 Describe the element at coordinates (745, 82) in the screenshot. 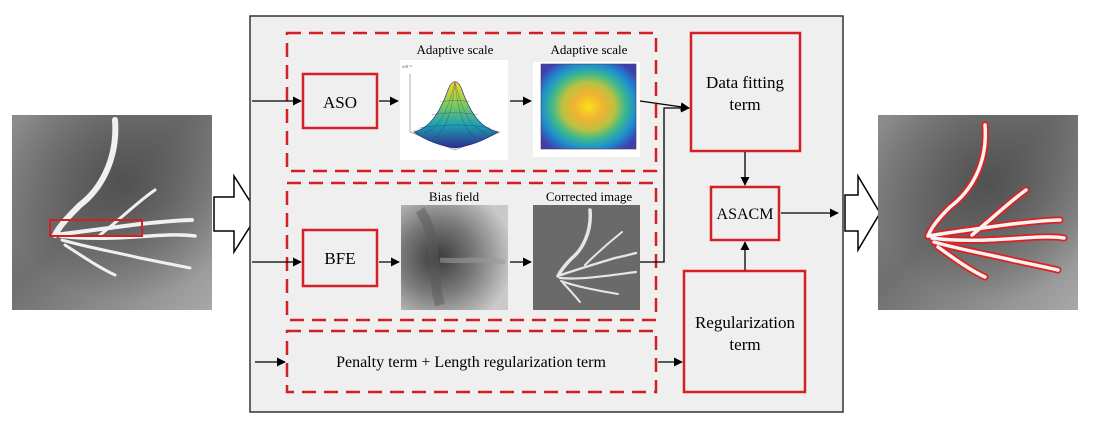

I see `data-fitting-label-line1: Data fitting` at that location.